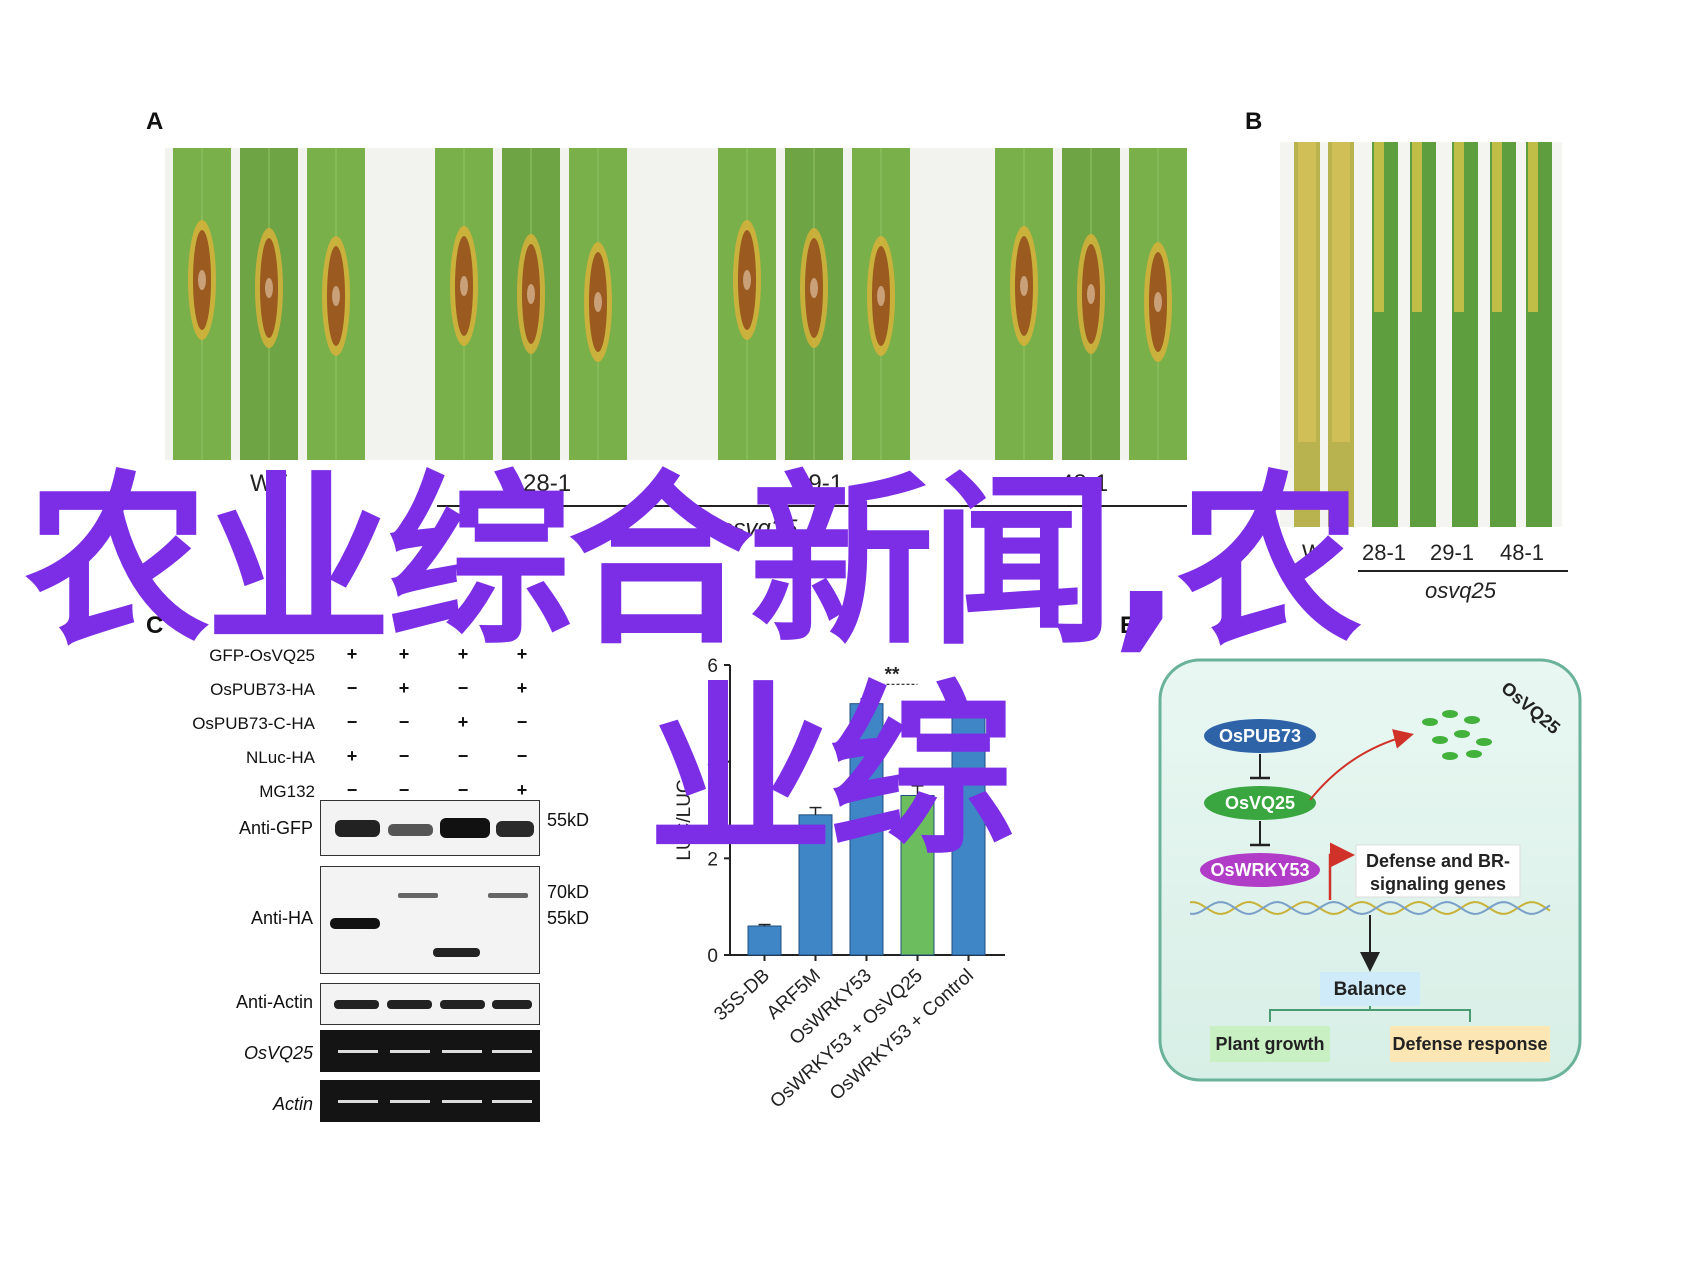  What do you see at coordinates (430, 1101) in the screenshot?
I see `panel-c-gel-actin` at bounding box center [430, 1101].